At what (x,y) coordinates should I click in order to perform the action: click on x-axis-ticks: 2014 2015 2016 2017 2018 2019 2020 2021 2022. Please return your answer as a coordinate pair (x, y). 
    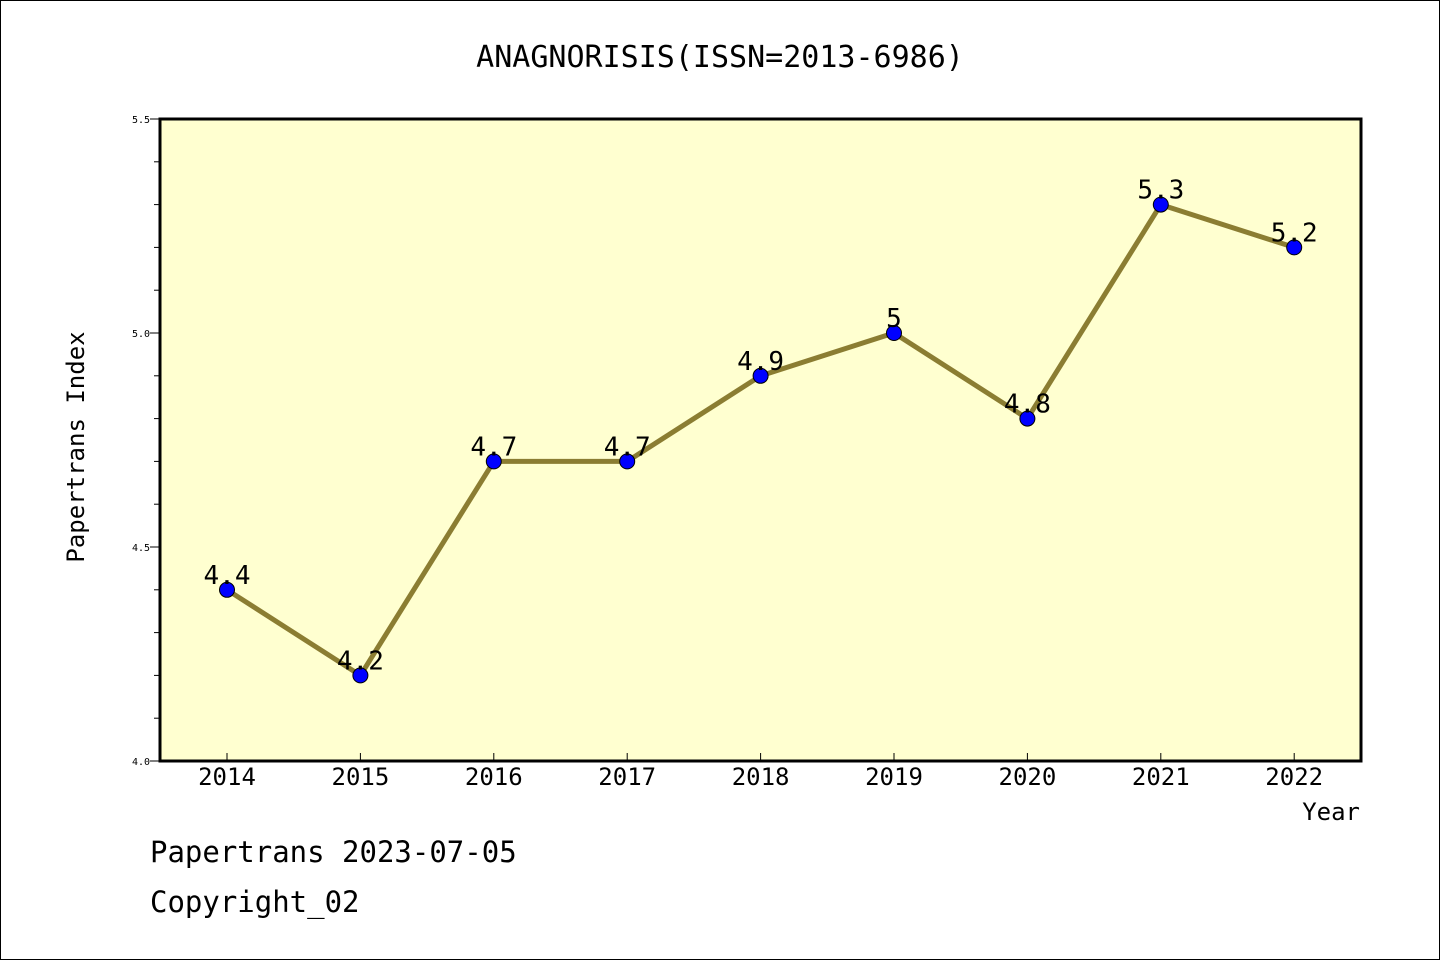
    Looking at the image, I should click on (760, 772).